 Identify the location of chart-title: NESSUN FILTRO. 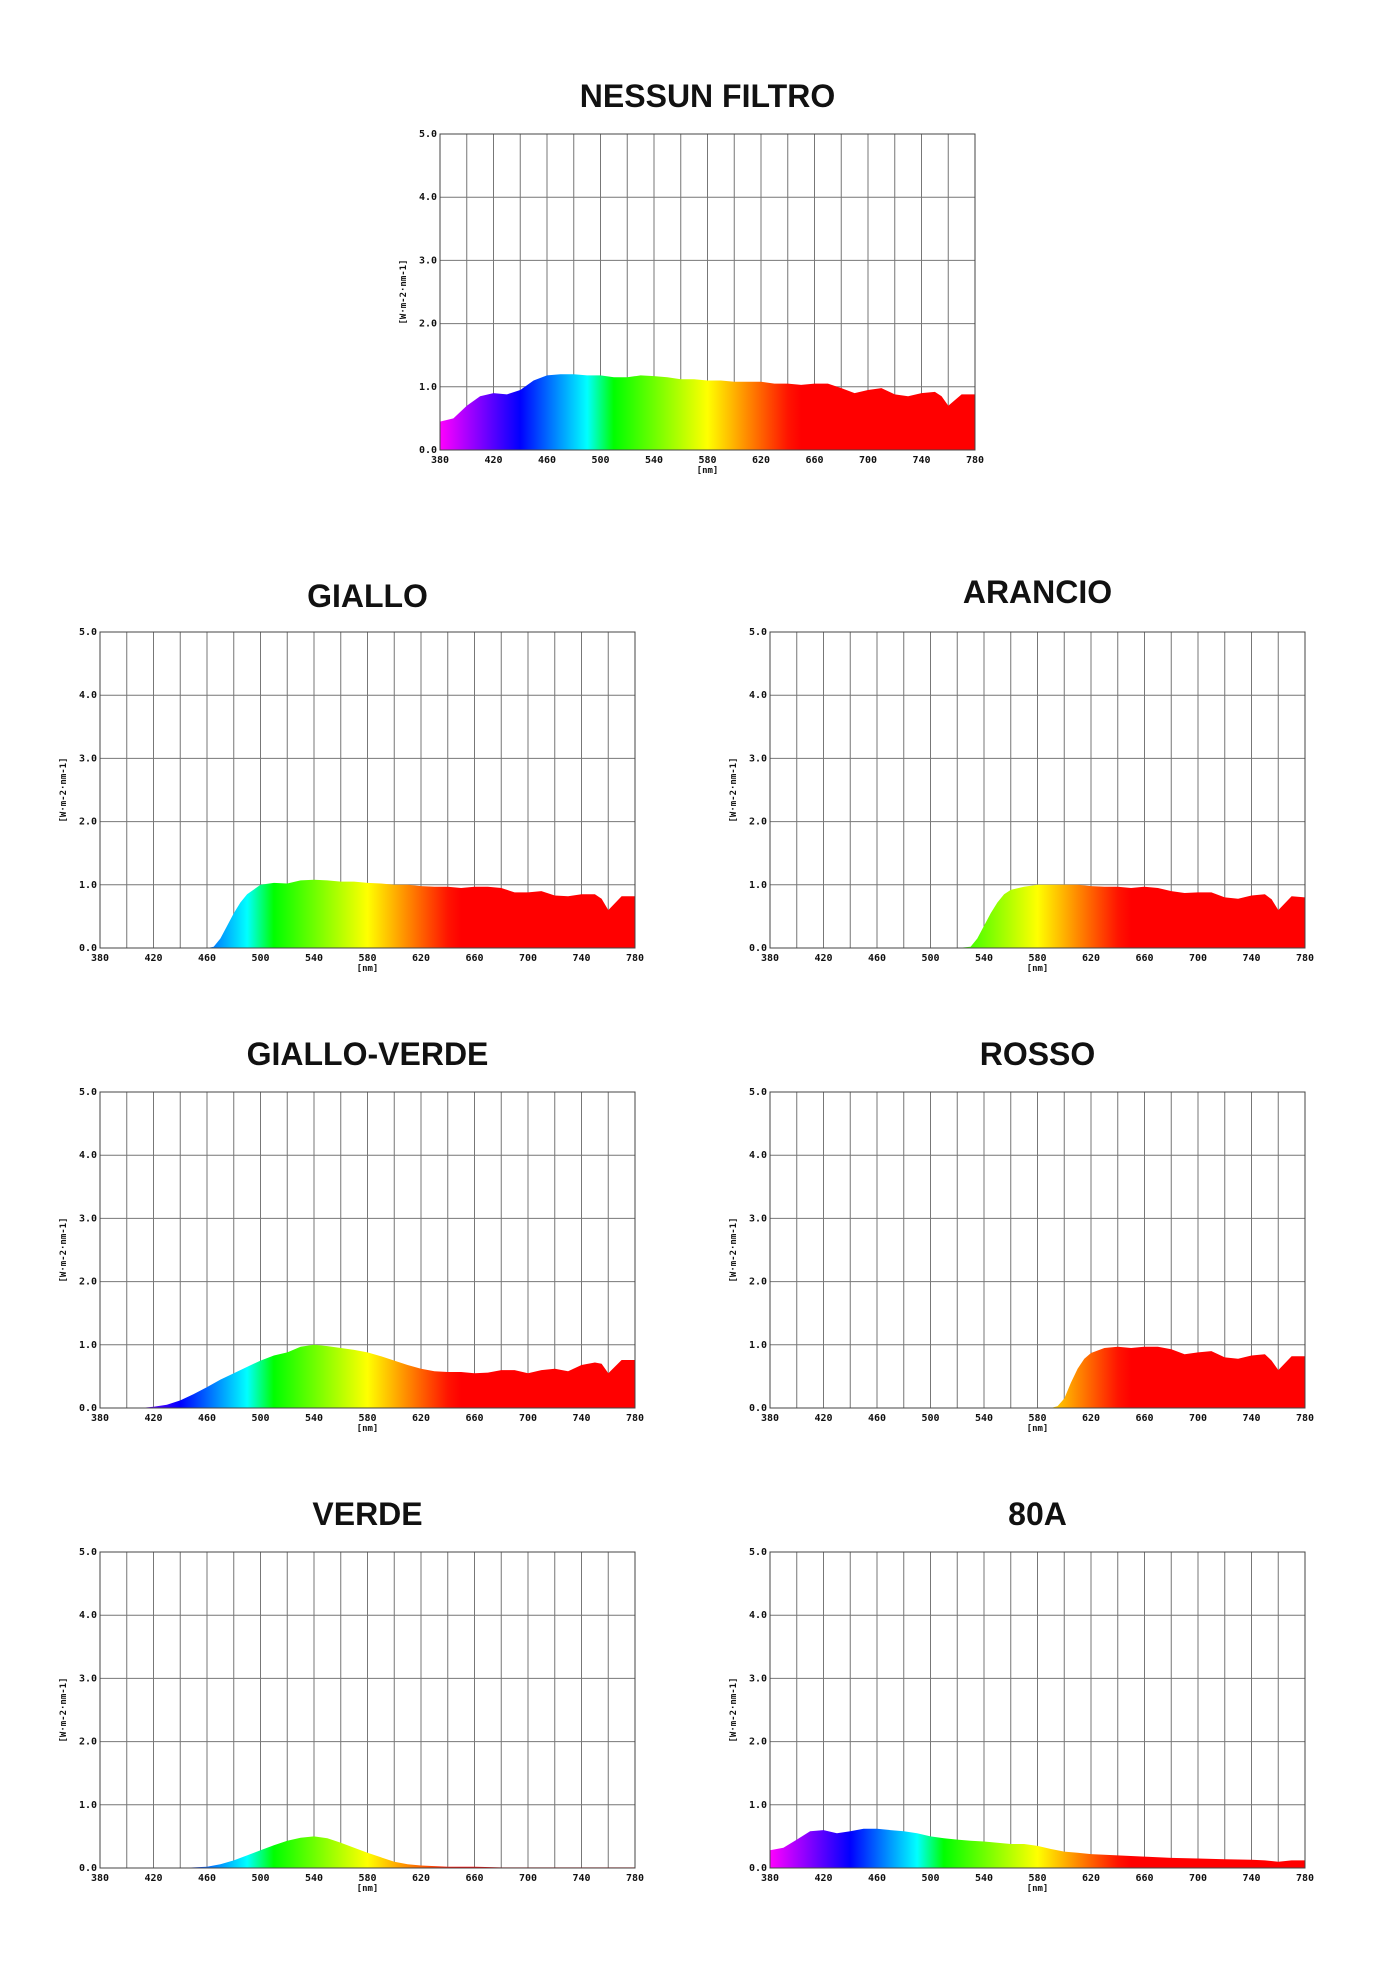
(707, 96).